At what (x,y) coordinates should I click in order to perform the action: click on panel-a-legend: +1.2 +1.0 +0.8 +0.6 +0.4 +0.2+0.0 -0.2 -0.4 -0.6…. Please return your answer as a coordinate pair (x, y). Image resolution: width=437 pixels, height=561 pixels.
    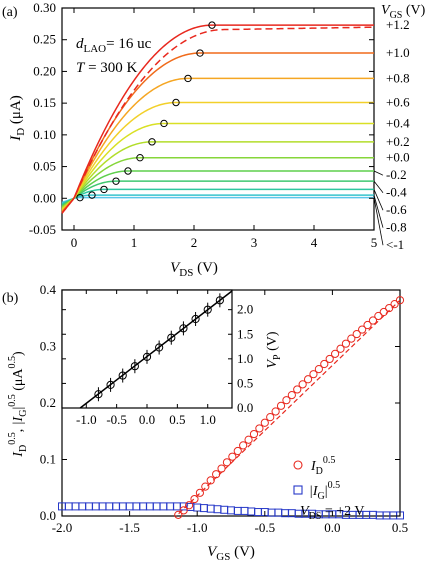
    Looking at the image, I should click on (391, 134).